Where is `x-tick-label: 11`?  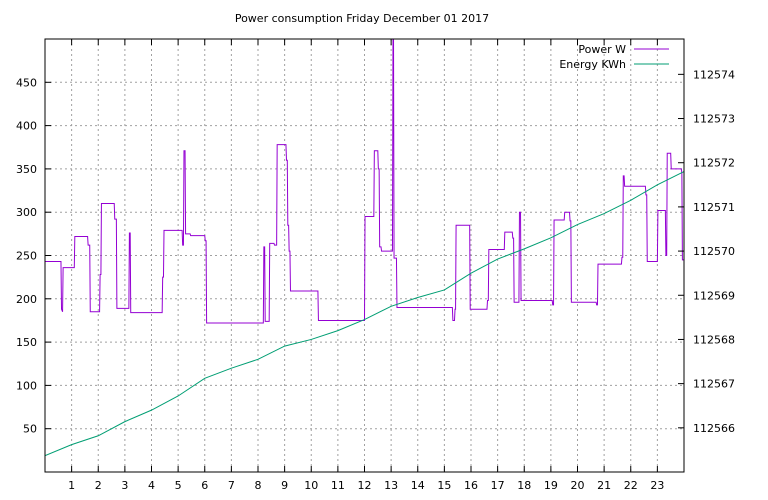 x-tick-label: 11 is located at coordinates (338, 485).